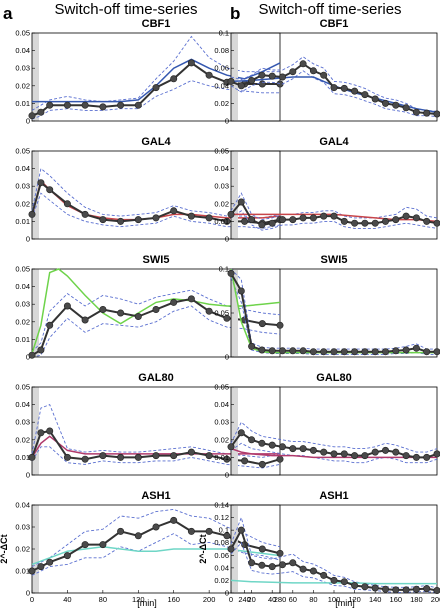 The height and width of the screenshot is (611, 440). What do you see at coordinates (435, 599) in the screenshot?
I see `x-tick-label: 200` at bounding box center [435, 599].